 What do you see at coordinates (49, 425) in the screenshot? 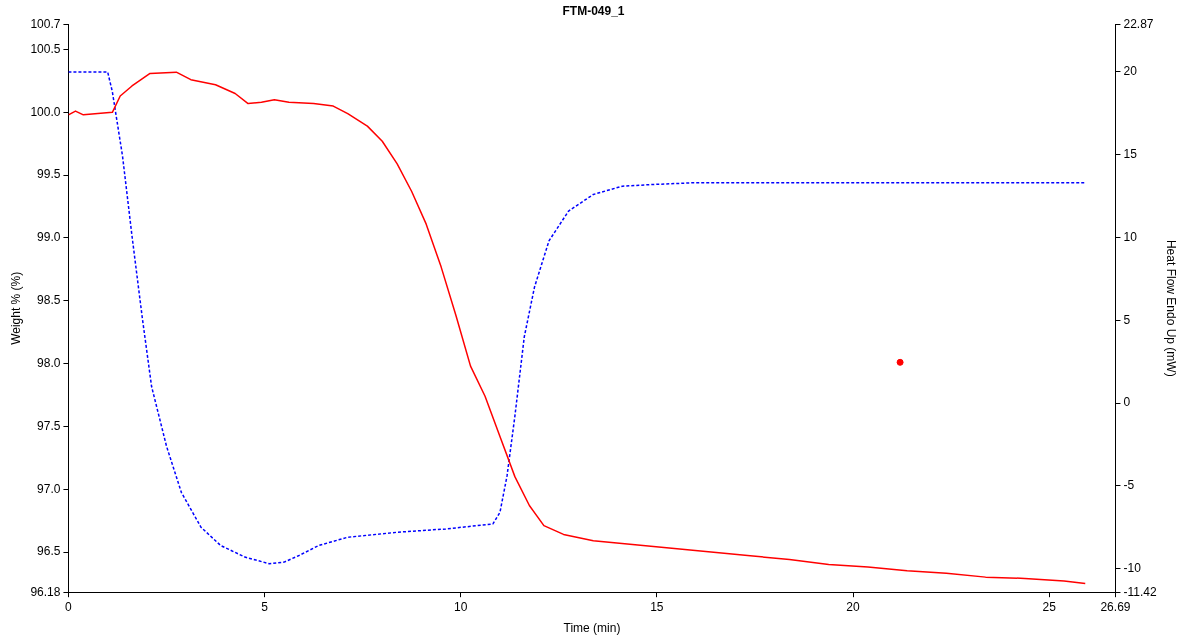
I see `y-tick-label: 97.5` at bounding box center [49, 425].